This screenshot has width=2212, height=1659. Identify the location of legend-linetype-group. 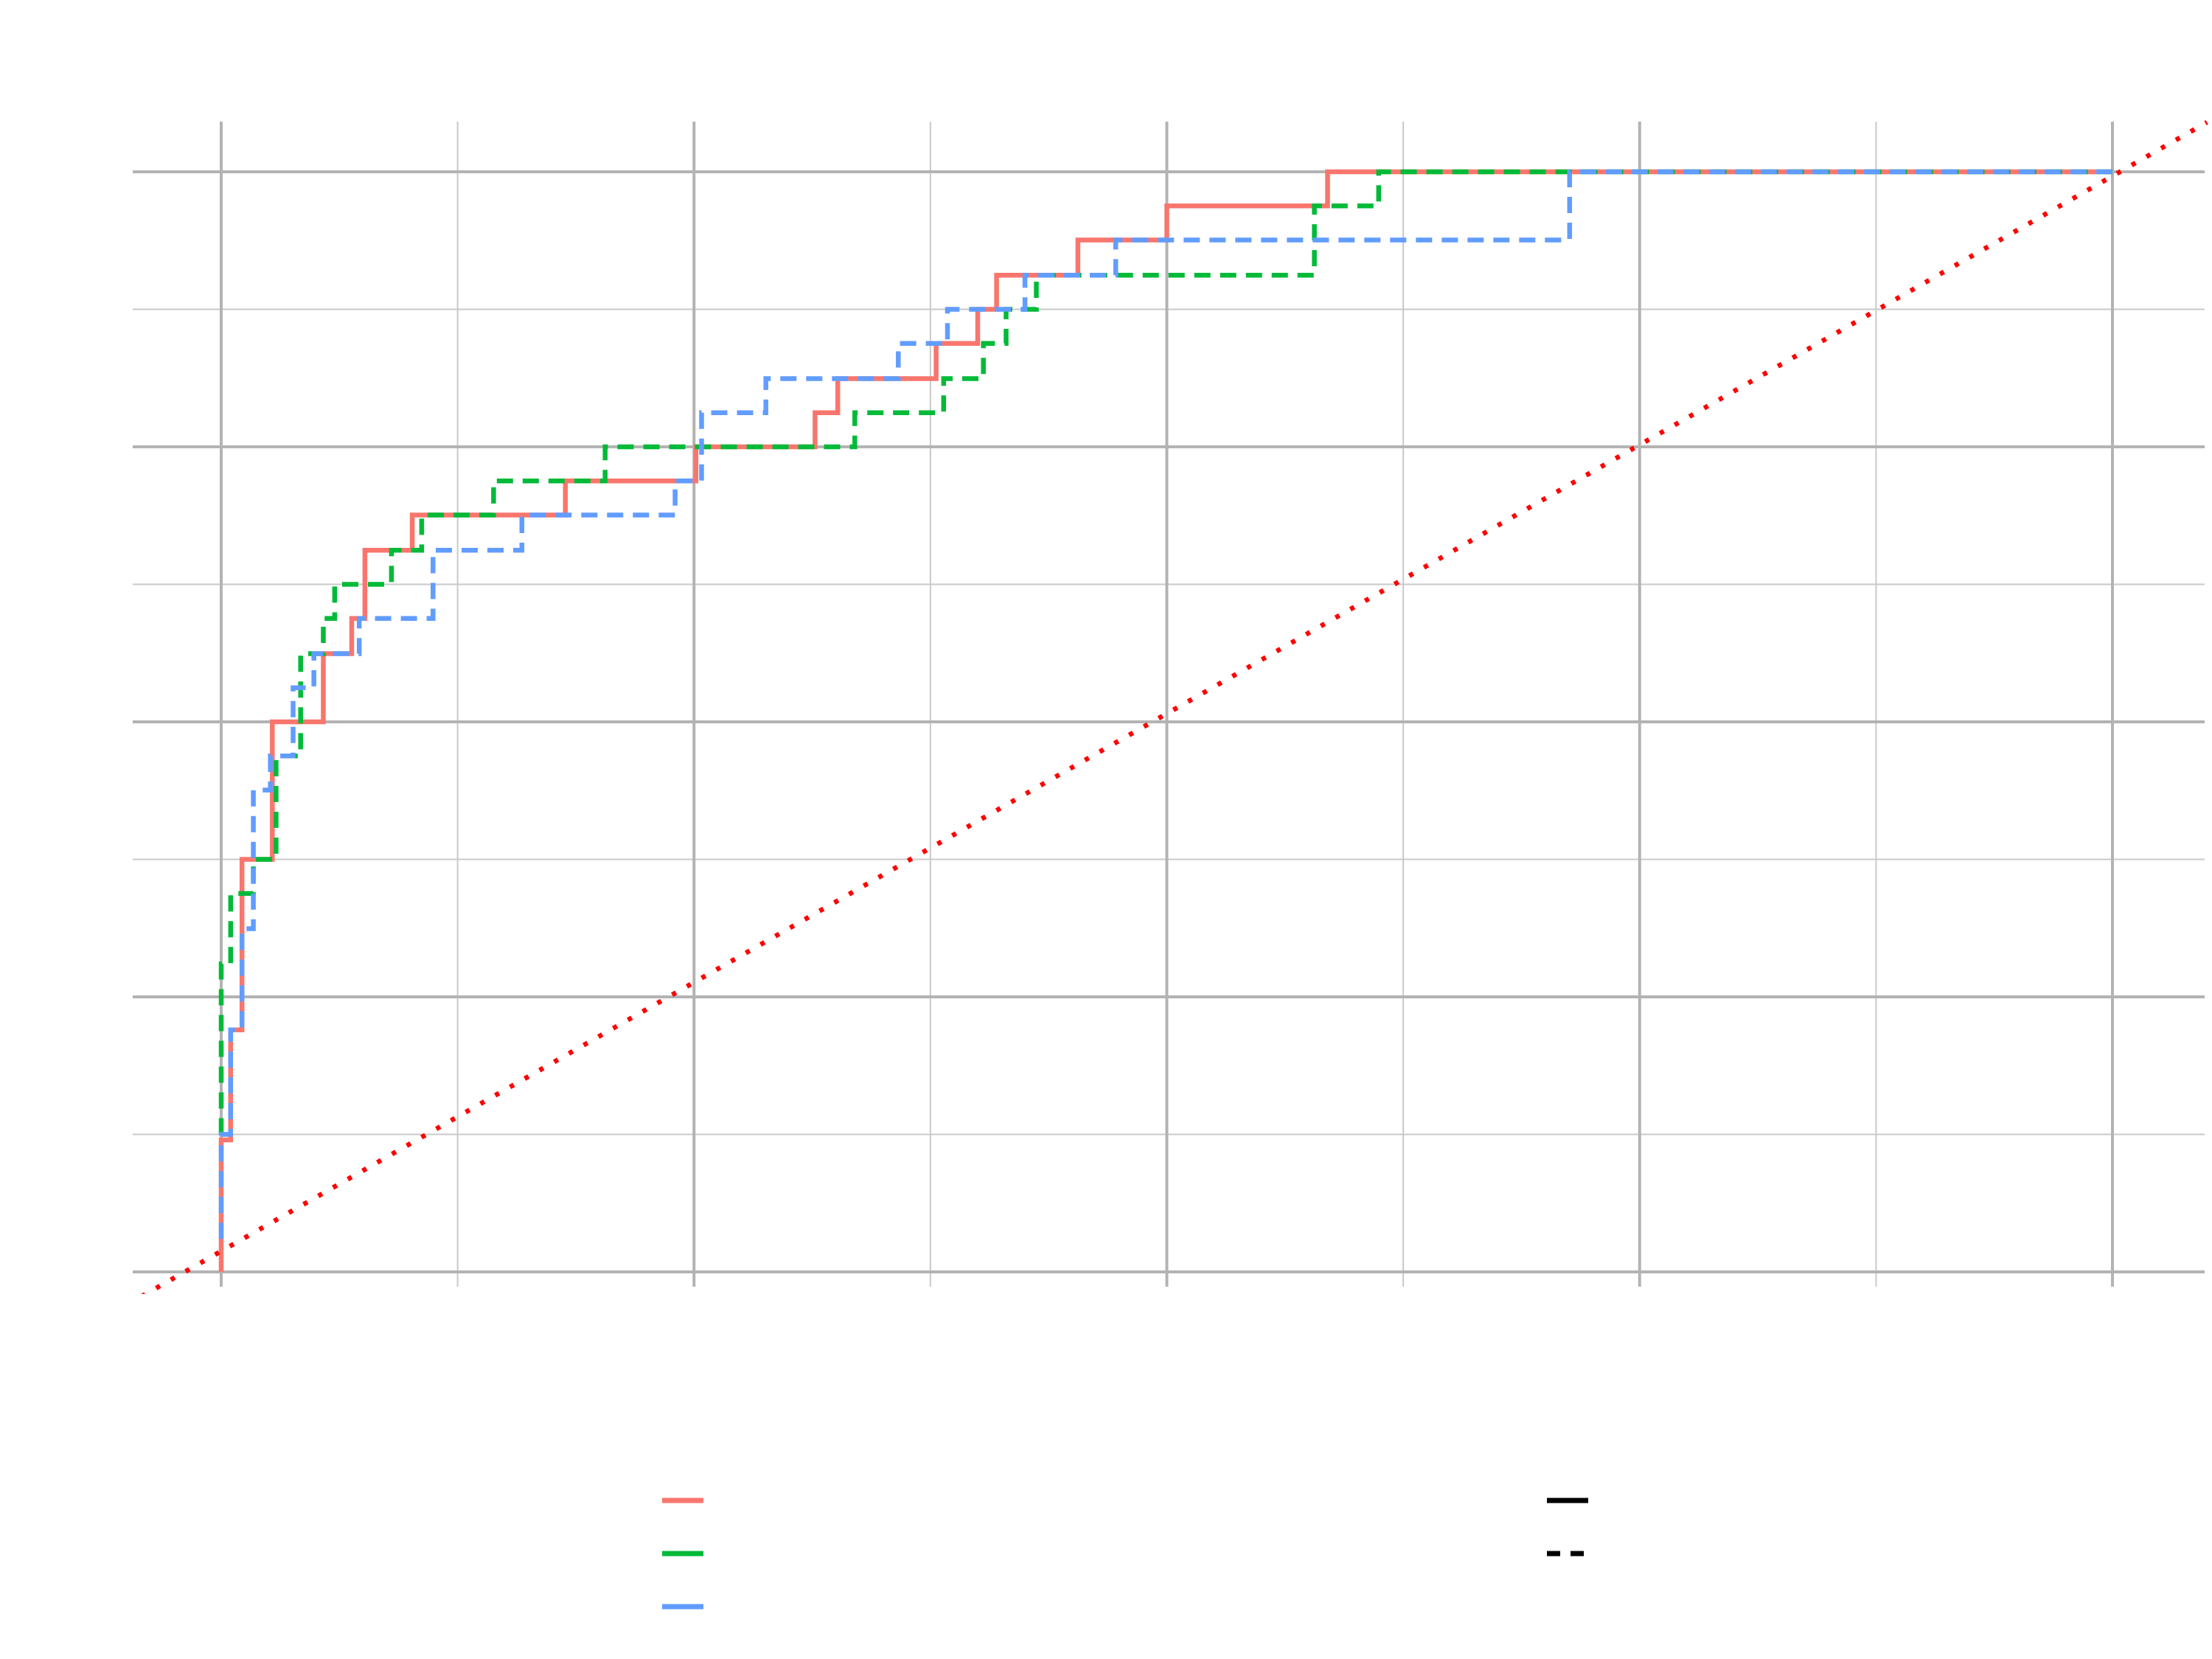
(1567, 1527).